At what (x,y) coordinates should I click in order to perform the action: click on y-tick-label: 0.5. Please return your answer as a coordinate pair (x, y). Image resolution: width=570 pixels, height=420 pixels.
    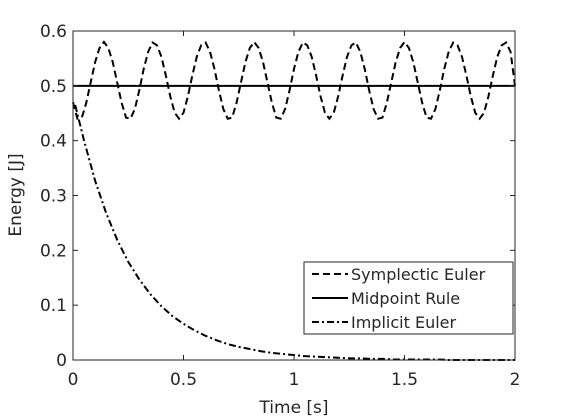
    Looking at the image, I should click on (53, 87).